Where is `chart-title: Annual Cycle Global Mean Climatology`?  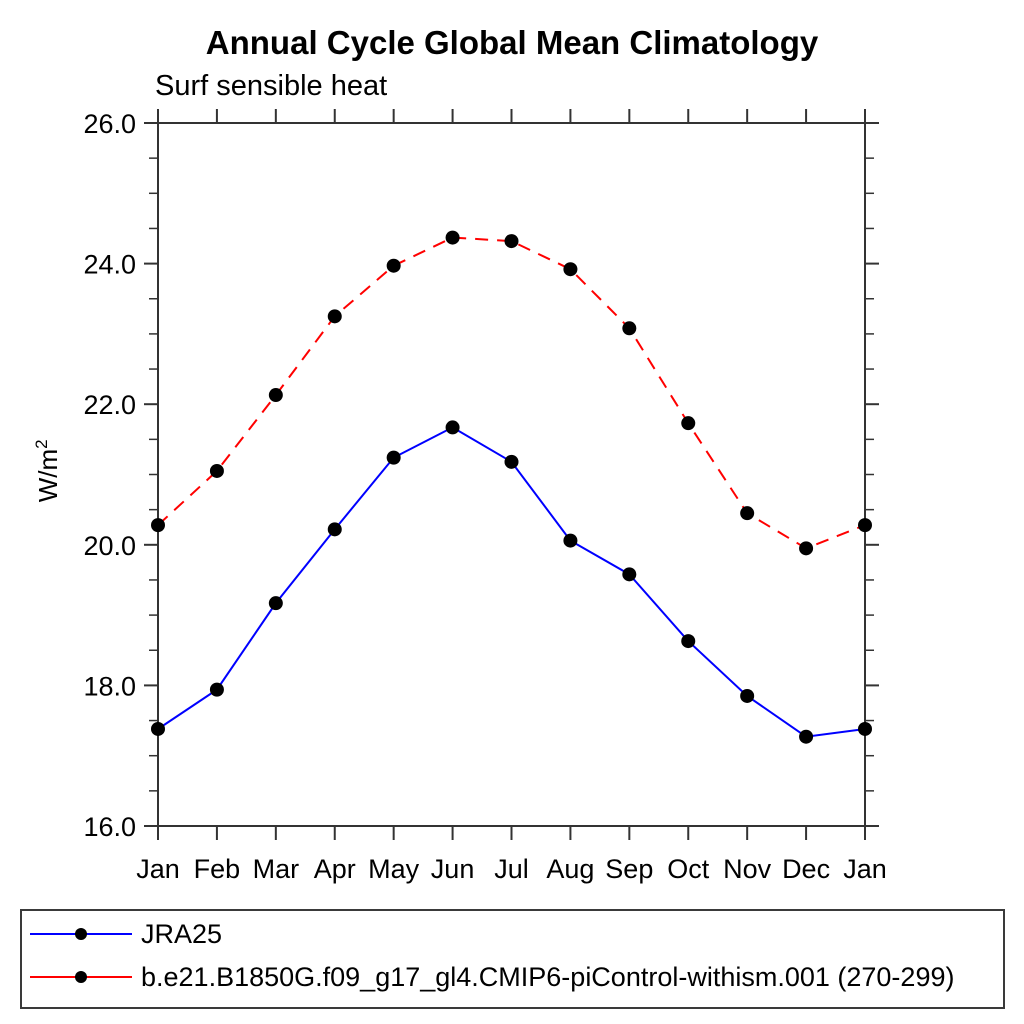
chart-title: Annual Cycle Global Mean Climatology is located at coordinates (512, 42).